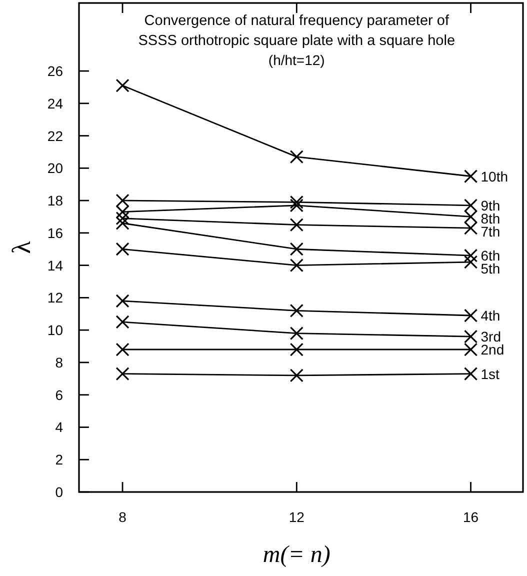  I want to click on y-tick-label: 2, so click(59, 460).